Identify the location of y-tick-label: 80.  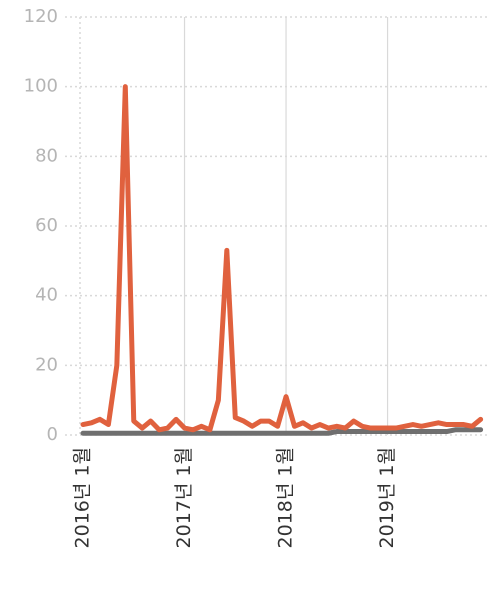
(46, 155).